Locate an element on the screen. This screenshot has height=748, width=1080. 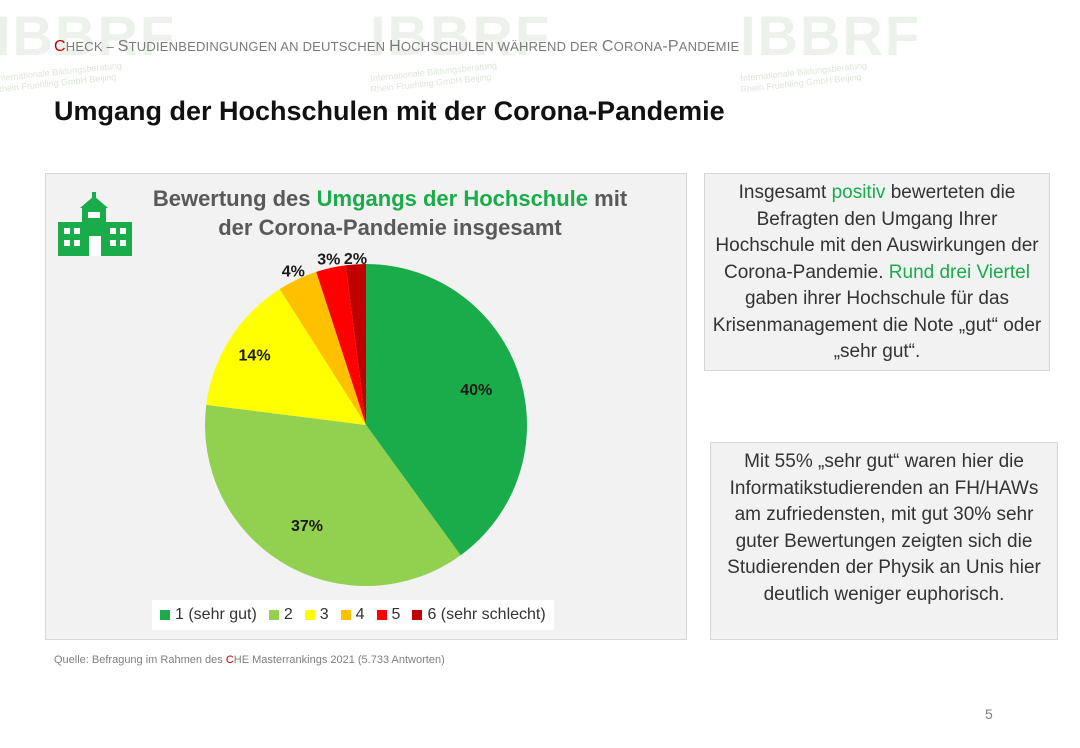
pie-data-label: 3% is located at coordinates (328, 259).